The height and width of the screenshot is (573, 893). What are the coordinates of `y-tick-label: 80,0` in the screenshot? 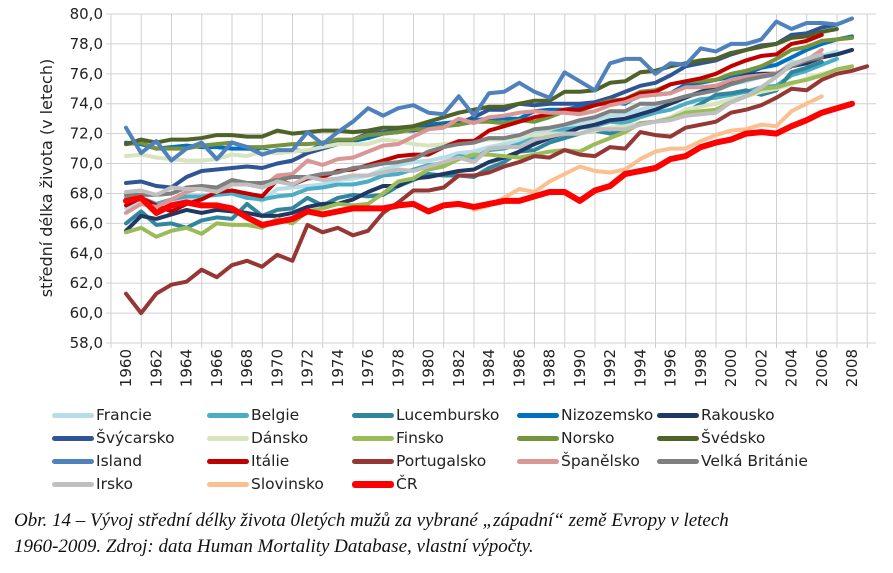 It's located at (86, 14).